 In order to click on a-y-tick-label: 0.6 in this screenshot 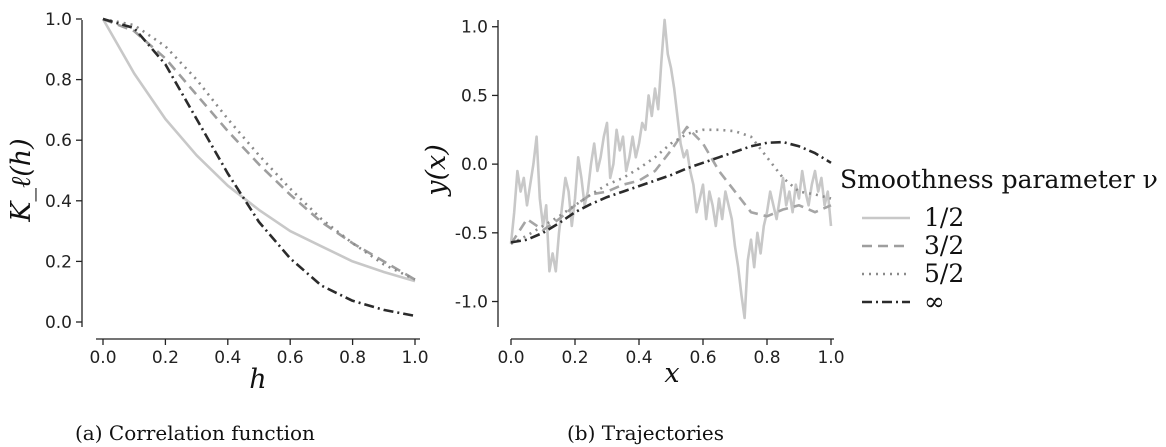, I will do `click(58, 141)`.